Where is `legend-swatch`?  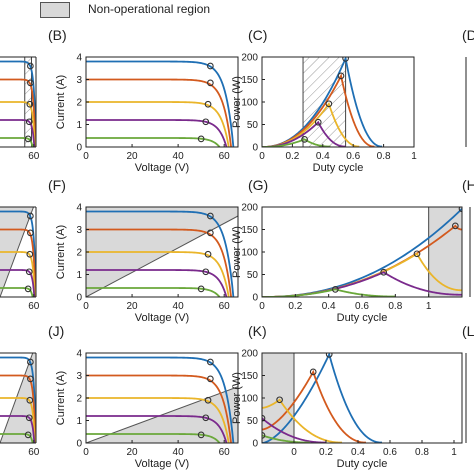 legend-swatch is located at coordinates (55, 10).